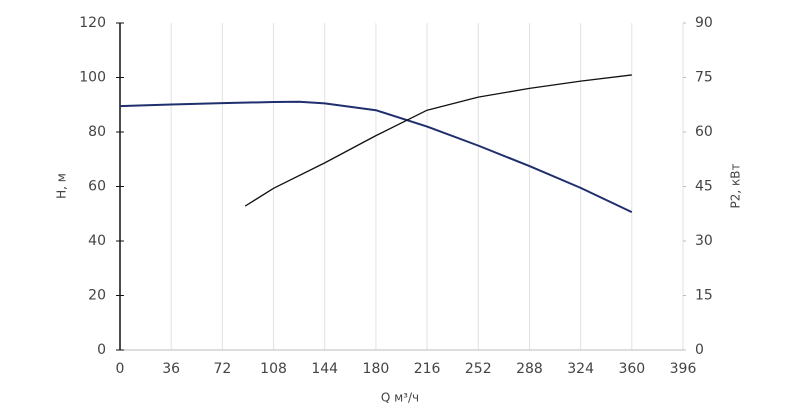 The image size is (800, 408). I want to click on y-tick-label: 60, so click(97, 187).